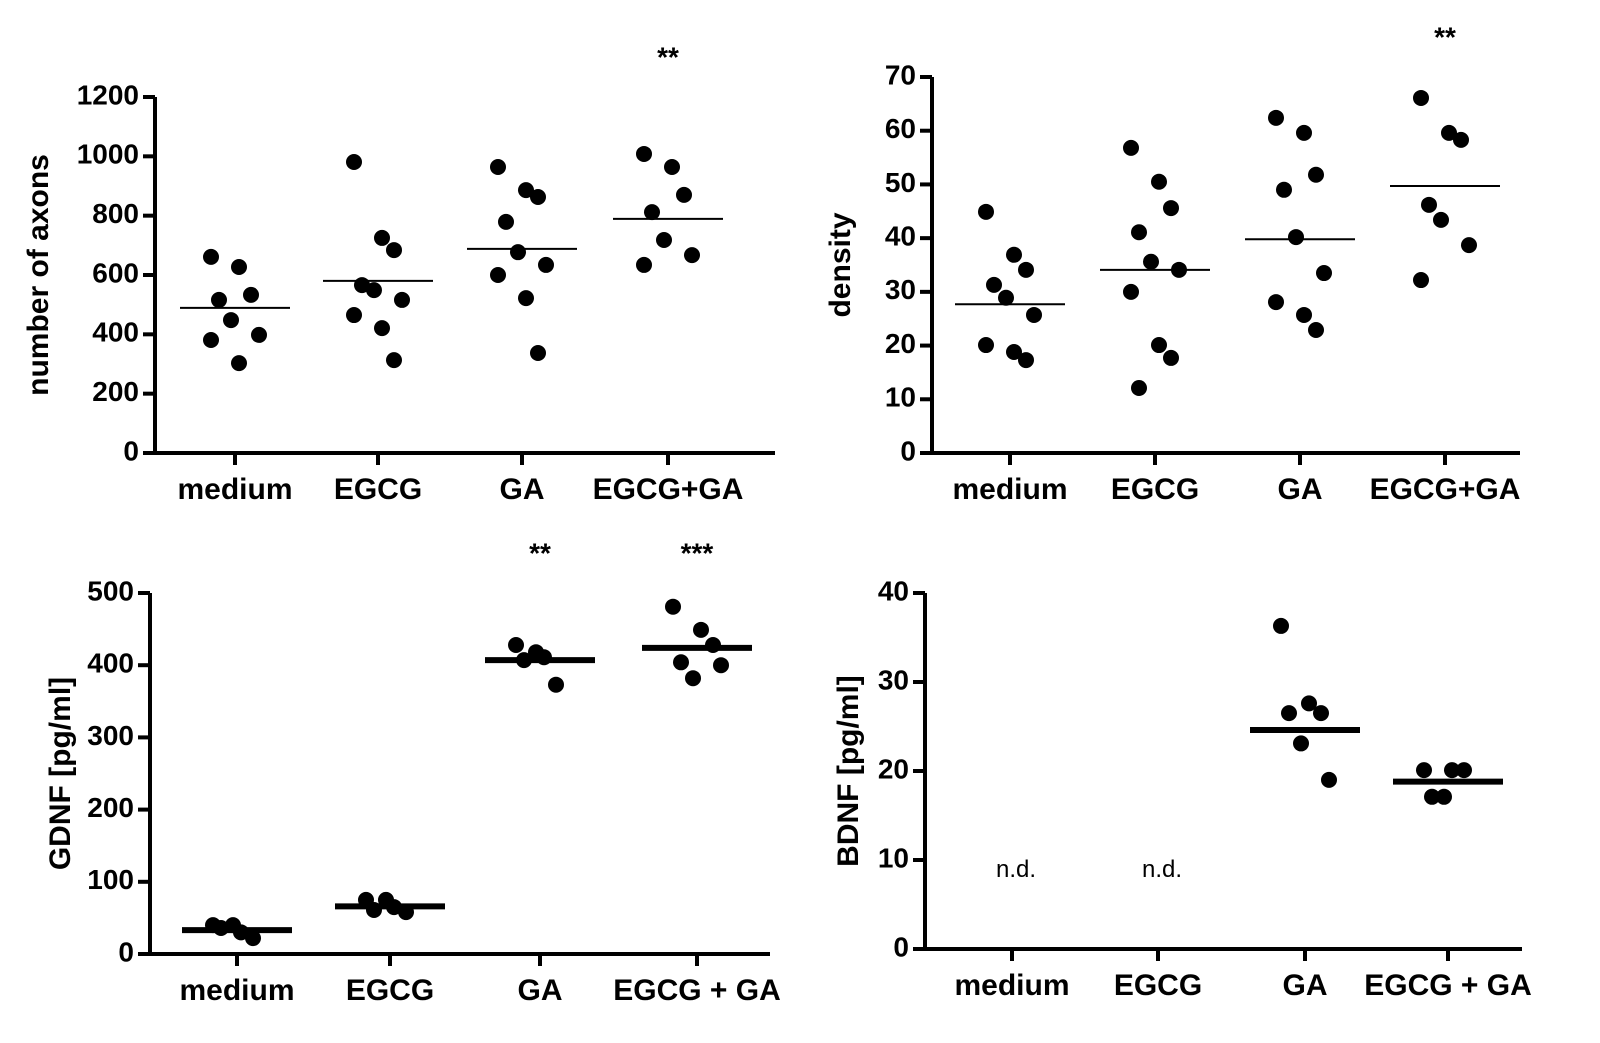 The height and width of the screenshot is (1043, 1600). Describe the element at coordinates (668, 489) in the screenshot. I see `x-tick-label: EGCG+GA` at that location.